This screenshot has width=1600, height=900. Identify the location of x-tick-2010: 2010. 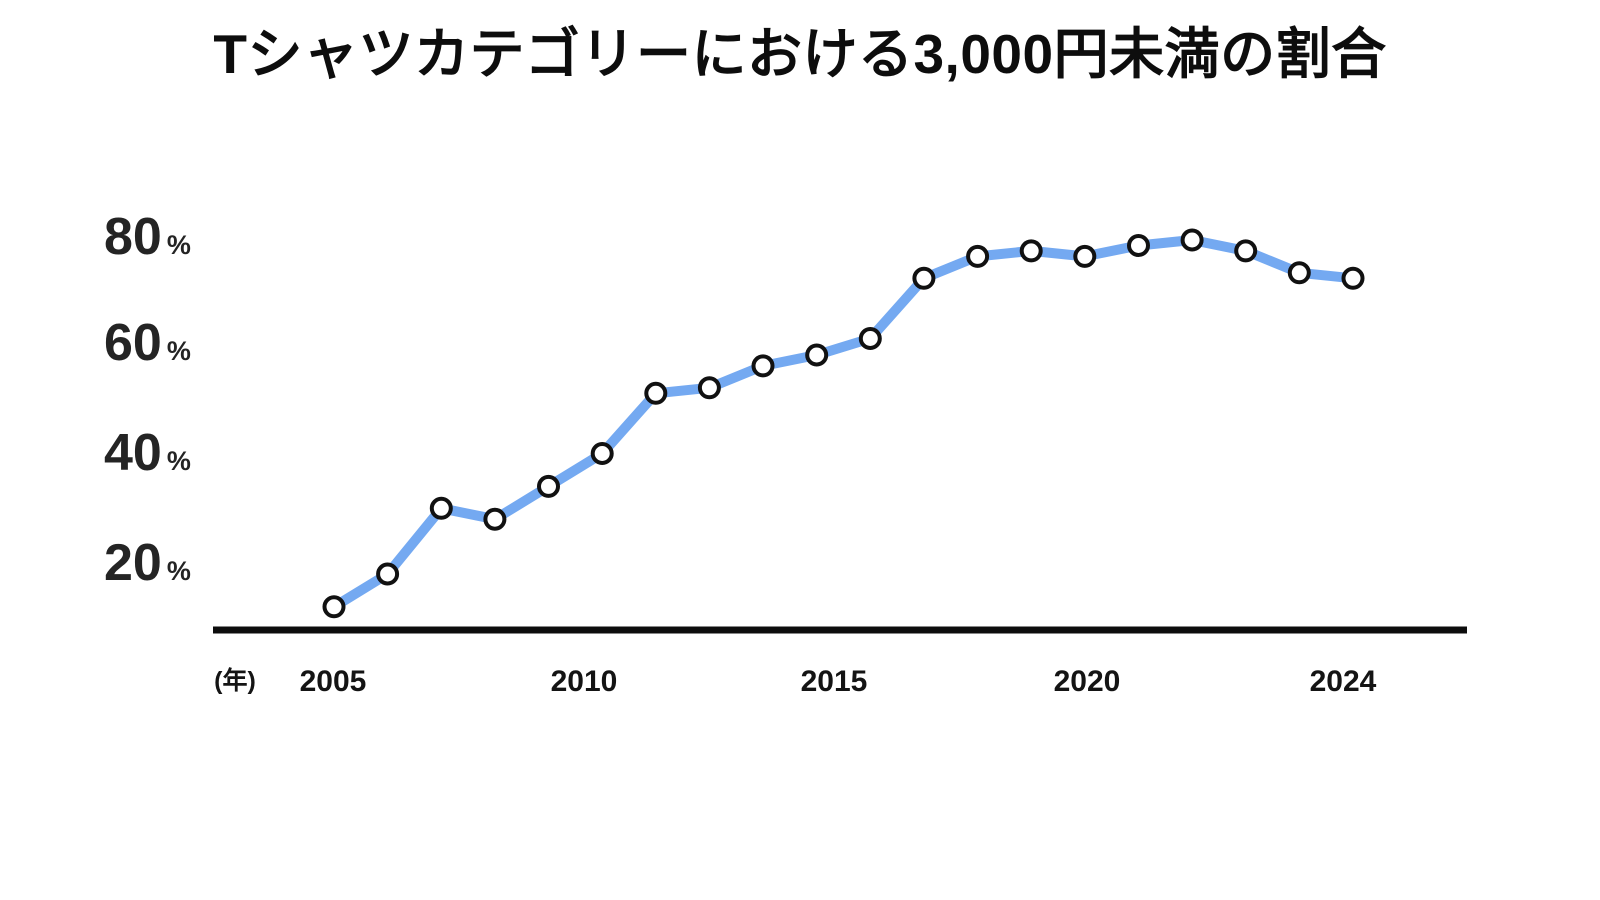
(584, 681).